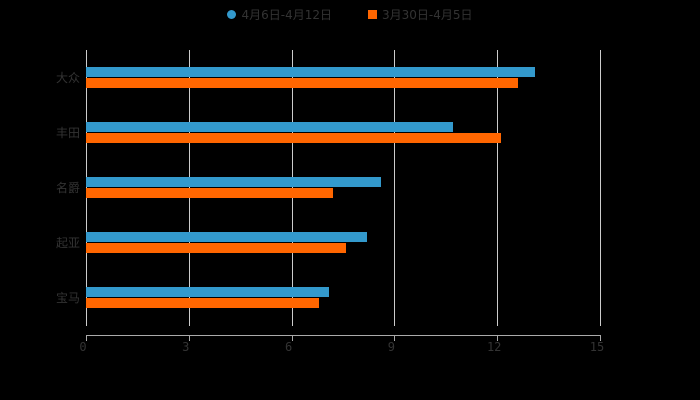 The image size is (700, 400). What do you see at coordinates (232, 14) in the screenshot?
I see `circle-marker-icon` at bounding box center [232, 14].